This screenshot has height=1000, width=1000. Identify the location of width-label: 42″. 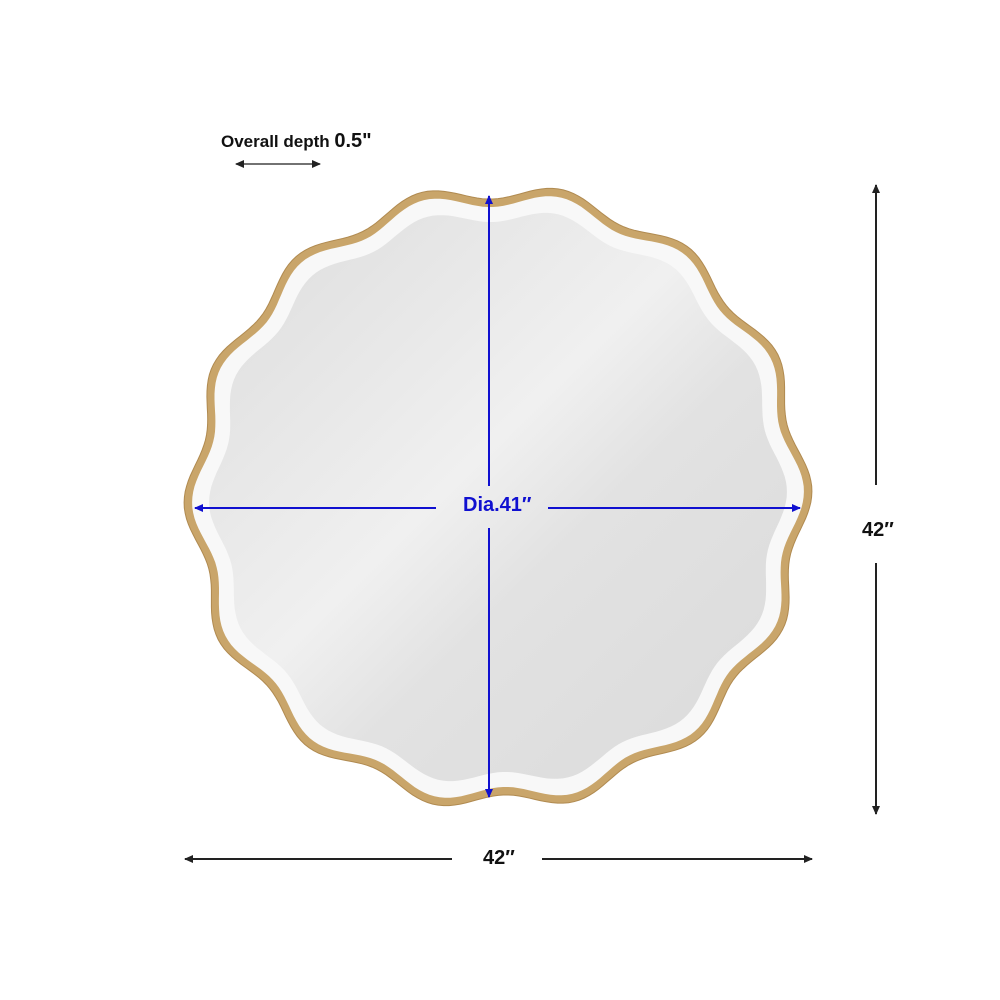
(499, 858).